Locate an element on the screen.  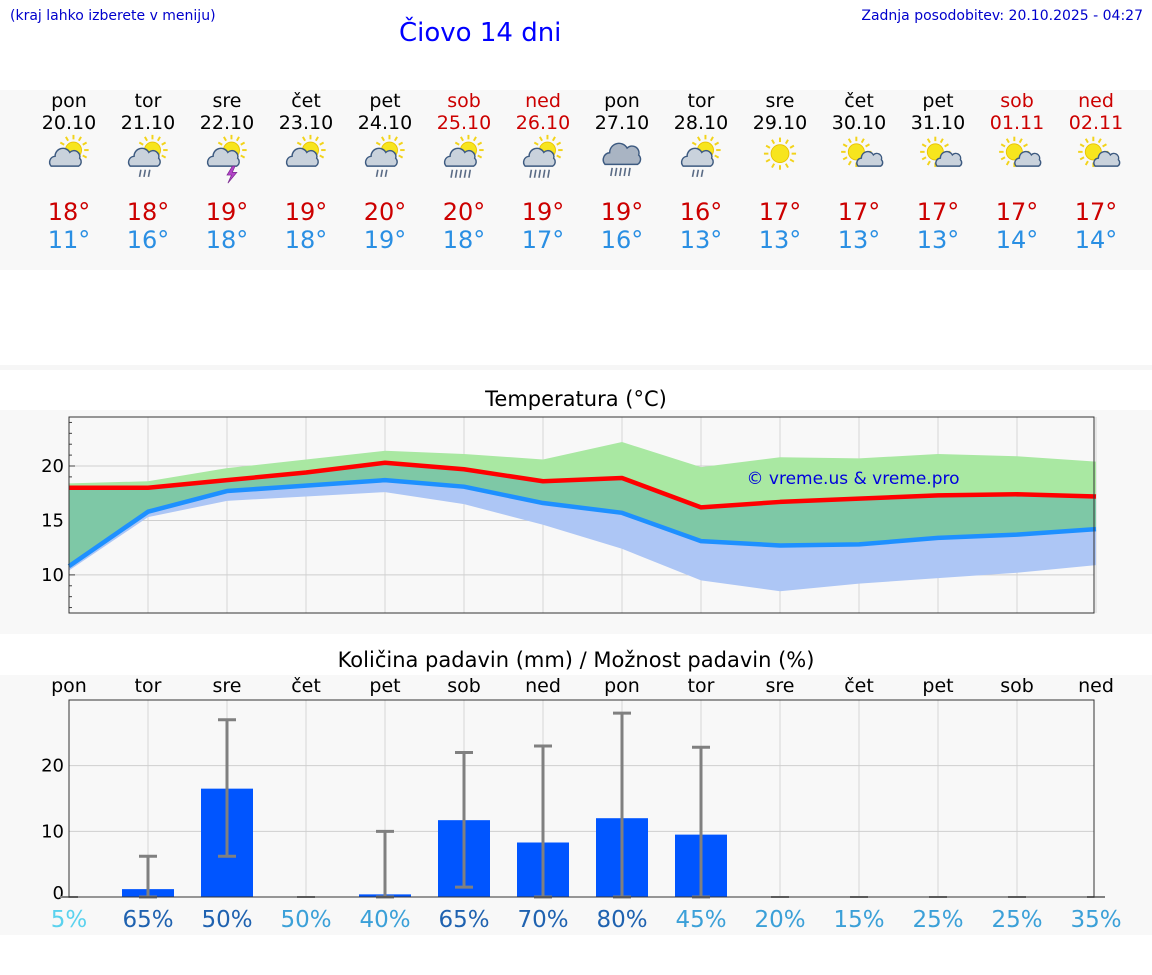
cloud-heavy-rain-icon is located at coordinates (622, 159).